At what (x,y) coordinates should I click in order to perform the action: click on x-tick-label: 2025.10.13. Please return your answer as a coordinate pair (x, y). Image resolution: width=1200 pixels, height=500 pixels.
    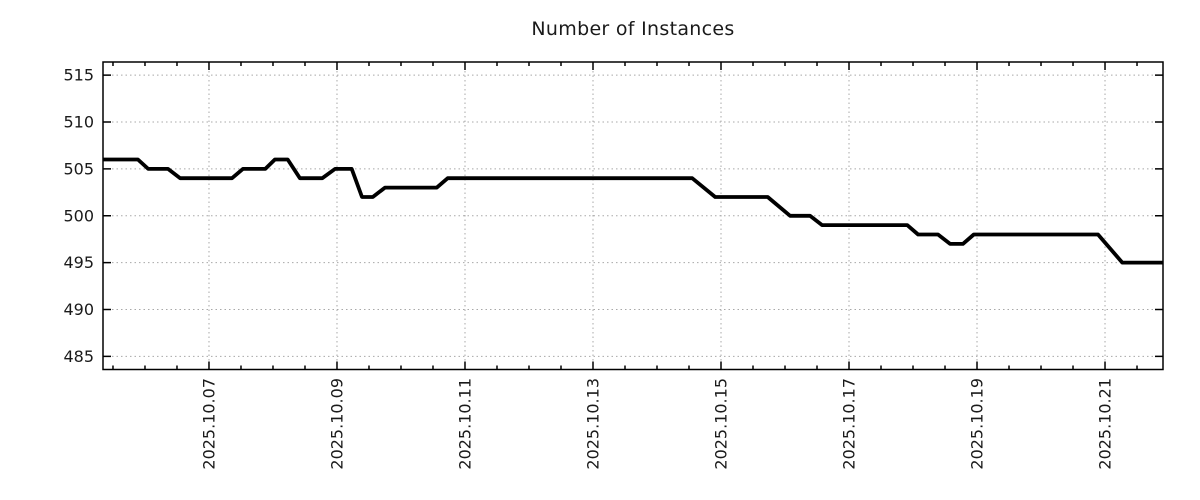
    Looking at the image, I should click on (592, 424).